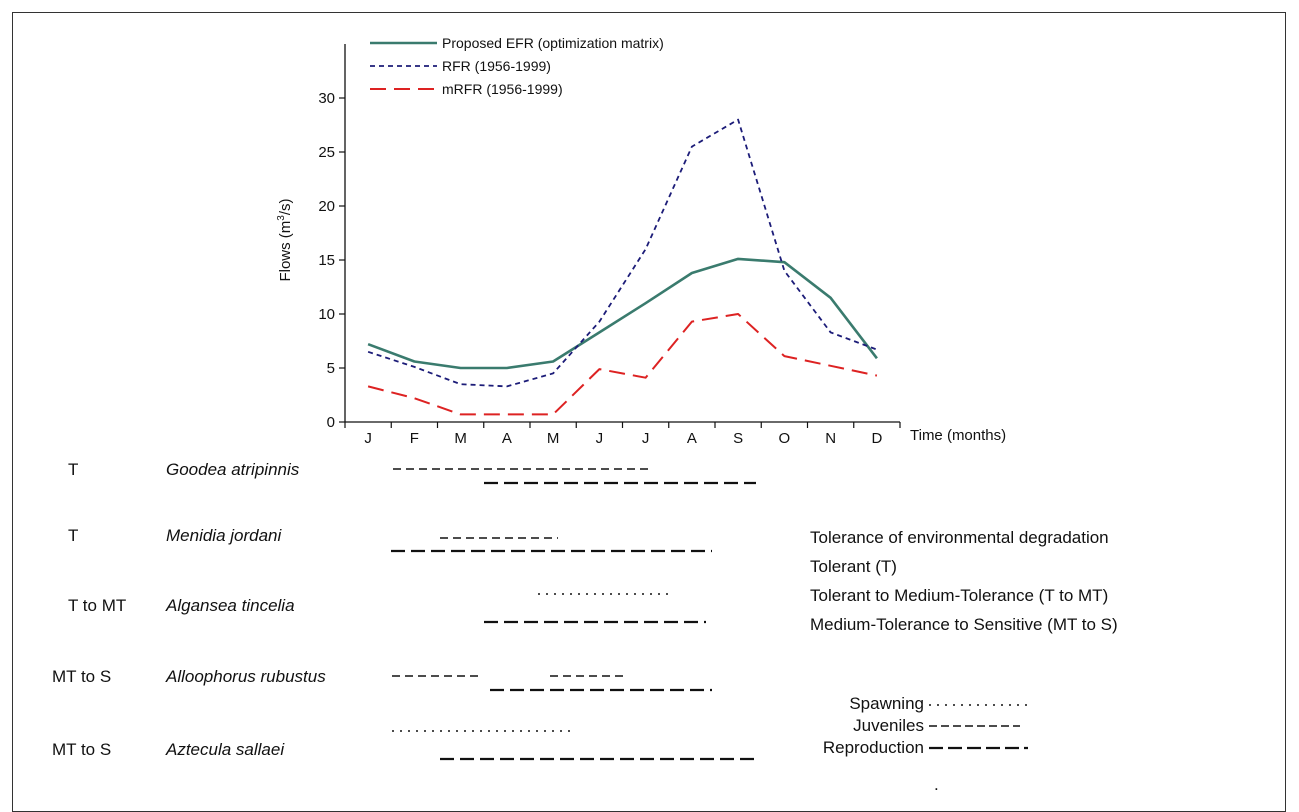  I want to click on tolerance-key-item: Medium-Tolerance to Sensitive (MT to S), so click(964, 624).